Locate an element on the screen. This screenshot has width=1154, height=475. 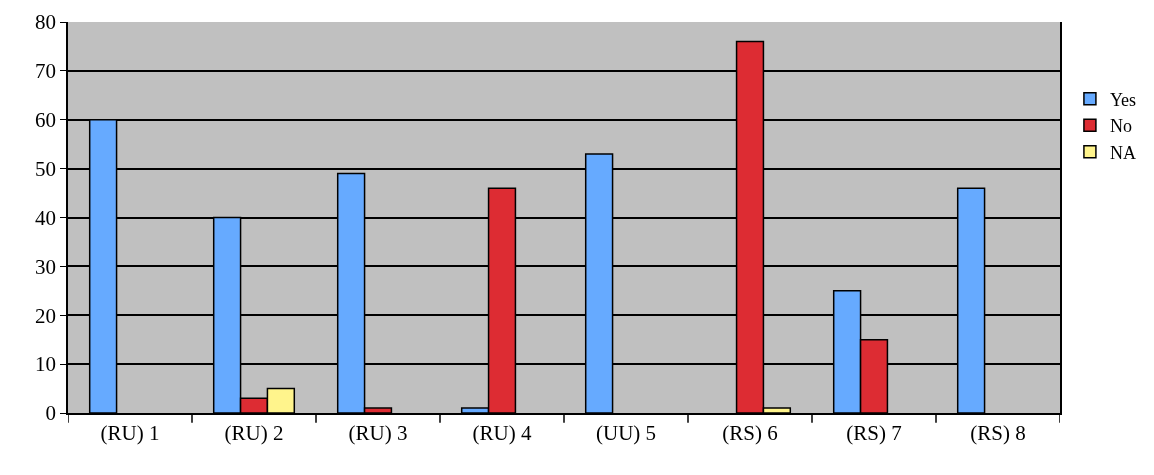
x-tick-label: (RU) 2 is located at coordinates (254, 432).